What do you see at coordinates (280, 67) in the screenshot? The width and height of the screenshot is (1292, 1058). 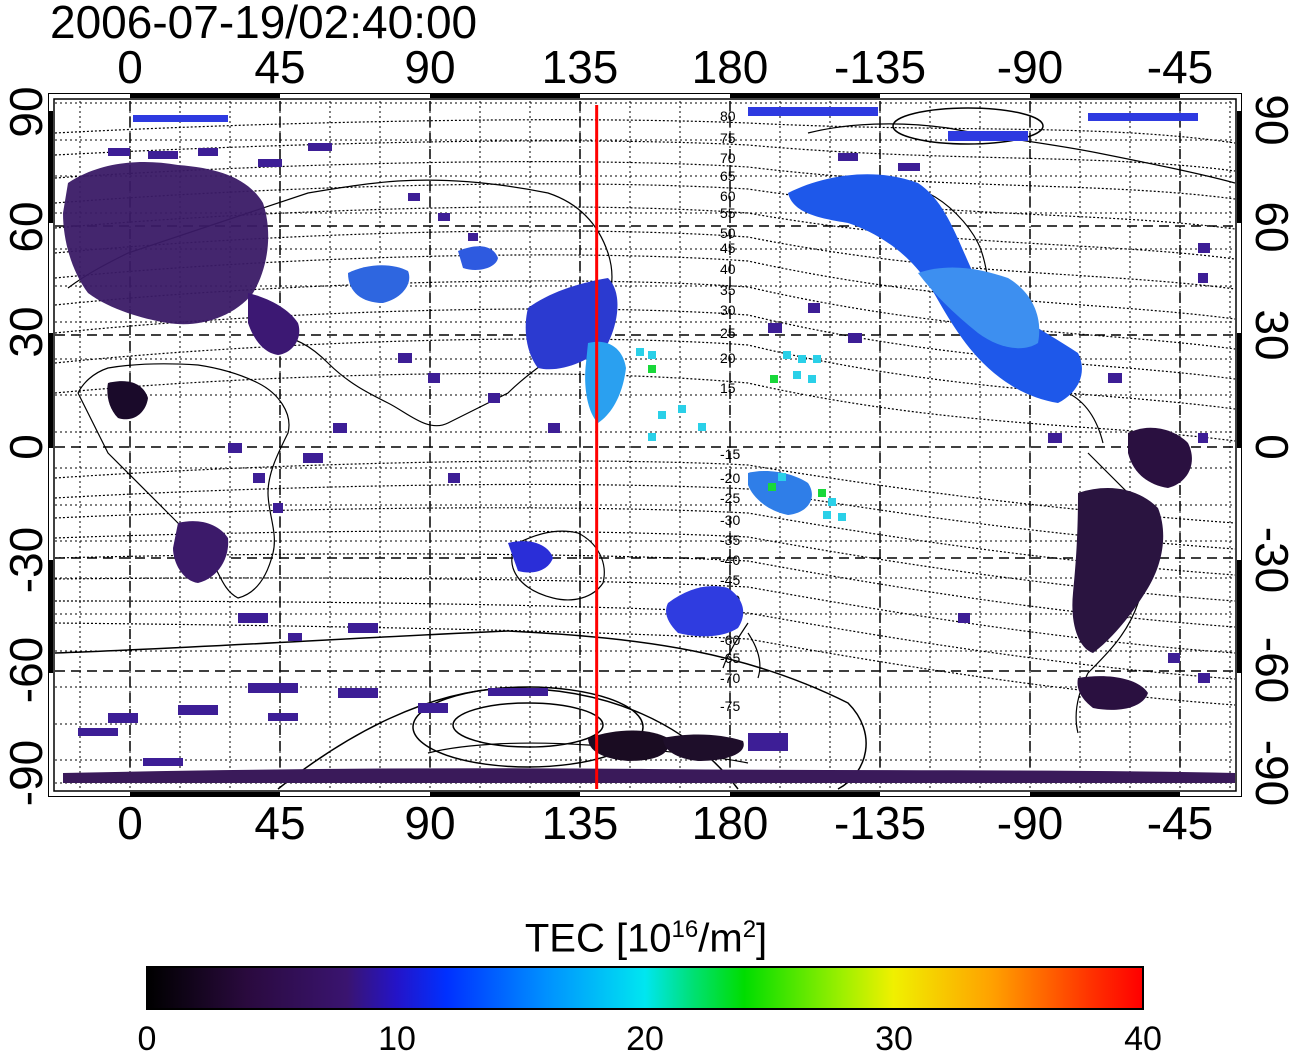 I see `top-lon-tick: 45` at bounding box center [280, 67].